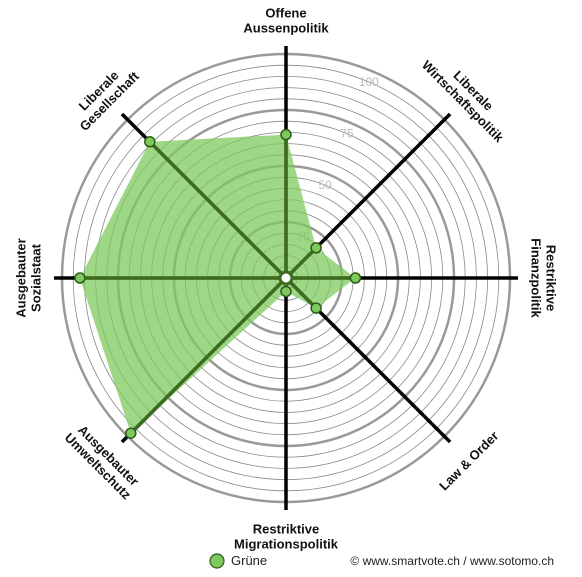 This screenshot has height=577, width=582. I want to click on legend-swatch, so click(217, 561).